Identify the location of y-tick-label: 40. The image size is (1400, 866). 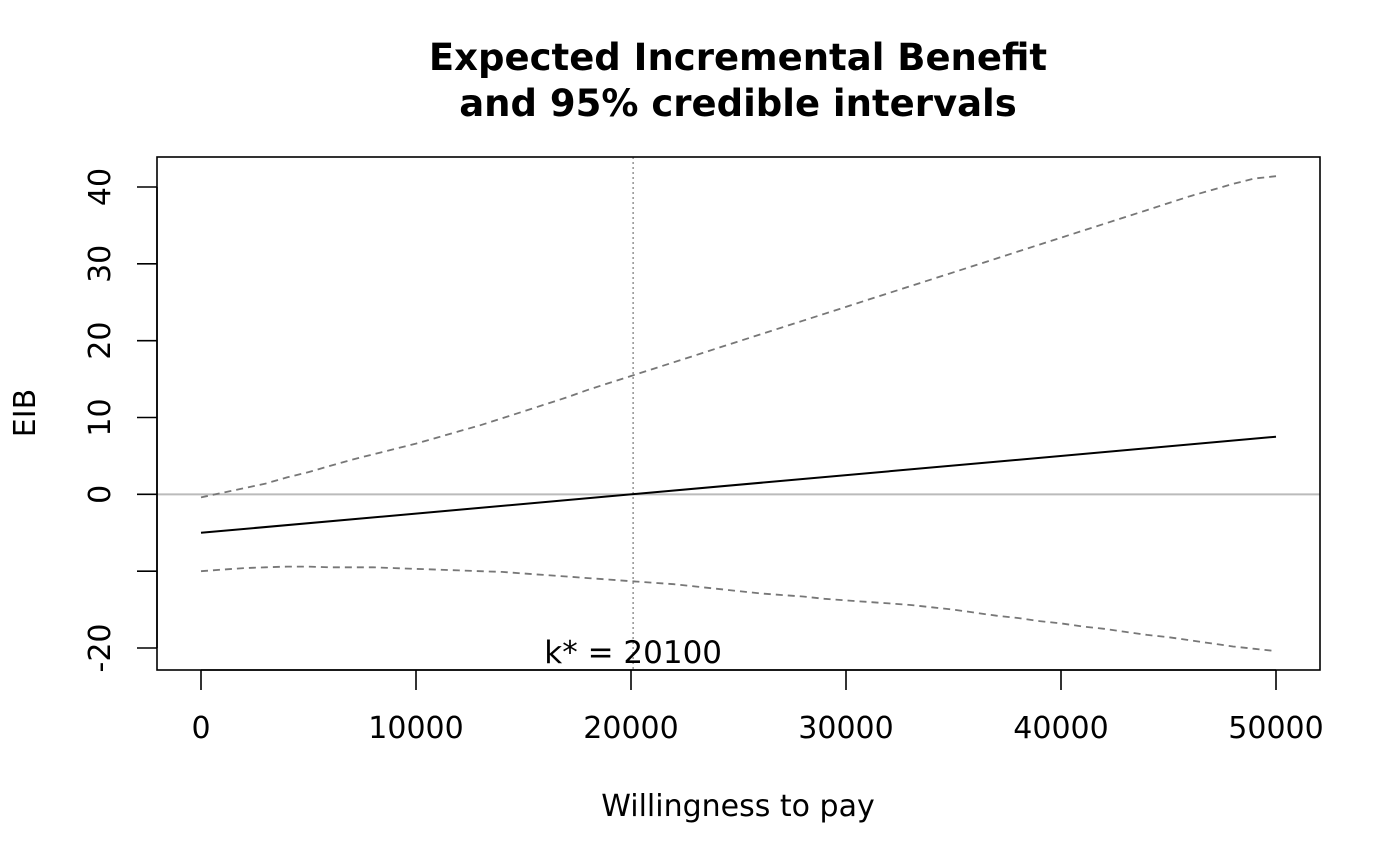
(100, 187).